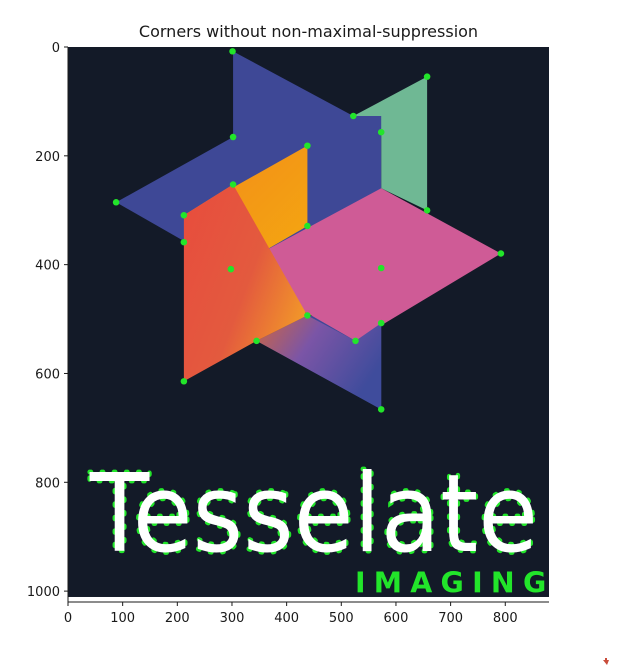 The height and width of the screenshot is (669, 627). I want to click on x-tick-label: 100, so click(122, 618).